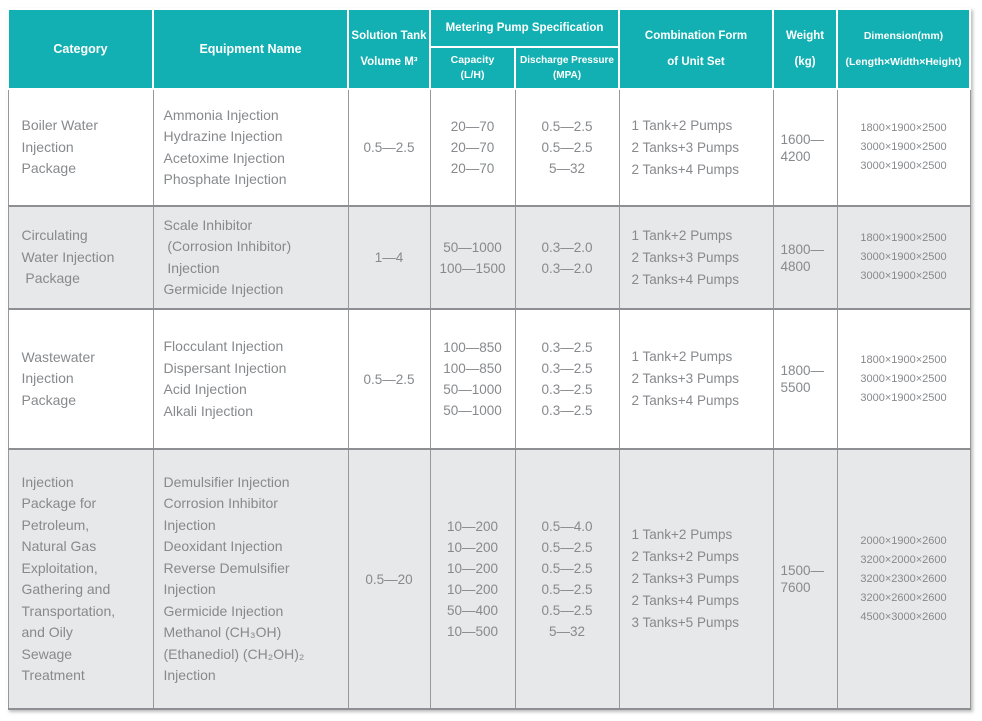 The width and height of the screenshot is (982, 721). What do you see at coordinates (805, 257) in the screenshot?
I see `weight-cell: 1800— 4800` at bounding box center [805, 257].